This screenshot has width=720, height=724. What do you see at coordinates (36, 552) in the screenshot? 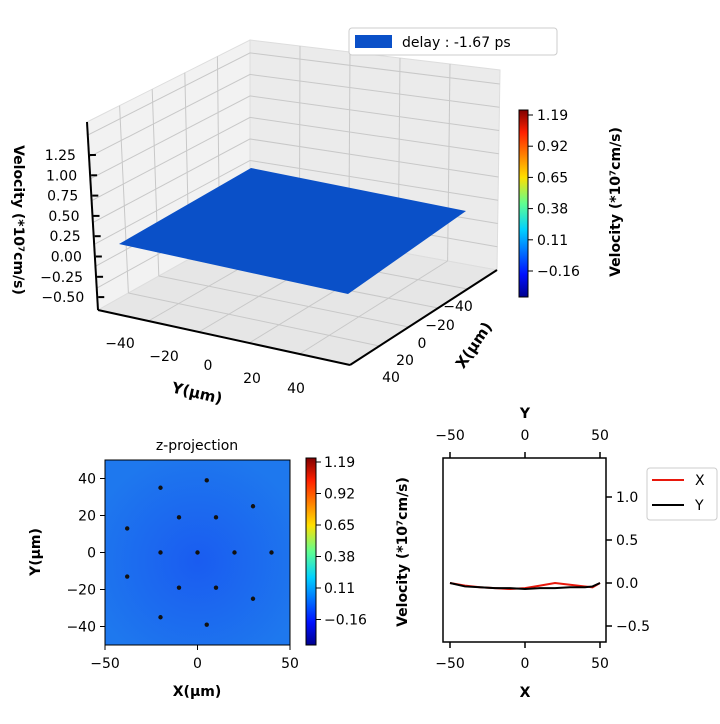
I see `projection-y-label: Y(μm)` at bounding box center [36, 552].